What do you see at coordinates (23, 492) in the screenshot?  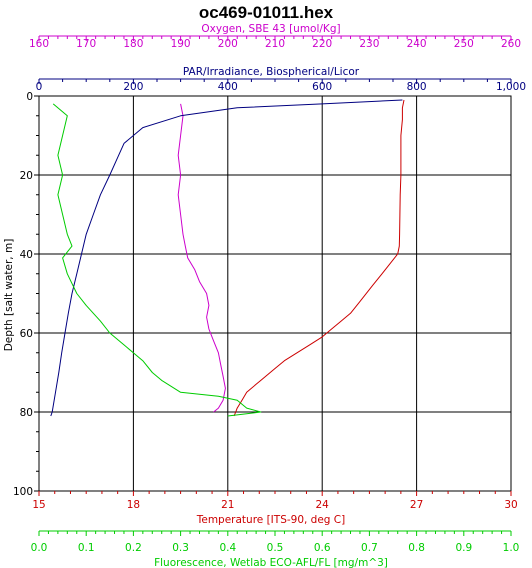 I see `depth-tick-label: 100` at bounding box center [23, 492].